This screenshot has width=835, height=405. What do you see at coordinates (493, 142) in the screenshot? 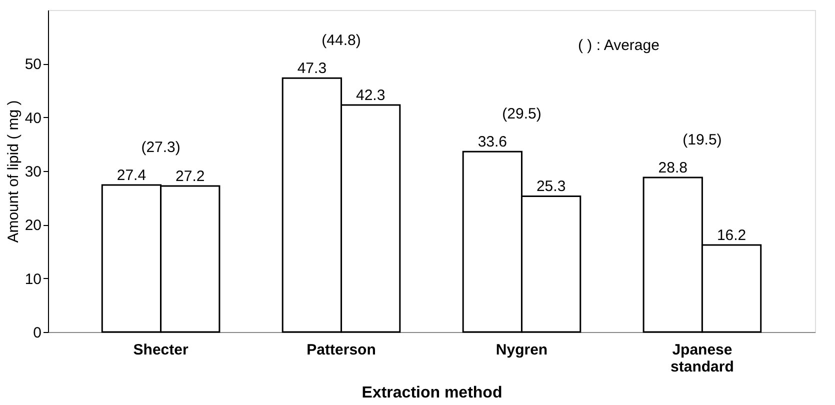
I see `data-label: 33.6` at bounding box center [493, 142].